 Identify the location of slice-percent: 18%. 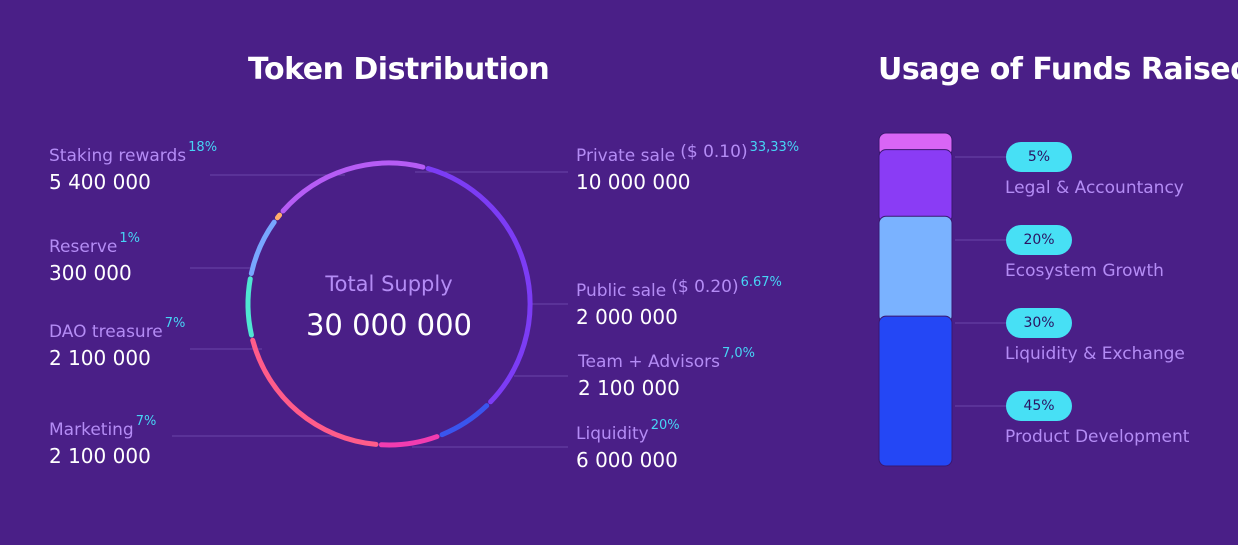
(203, 147).